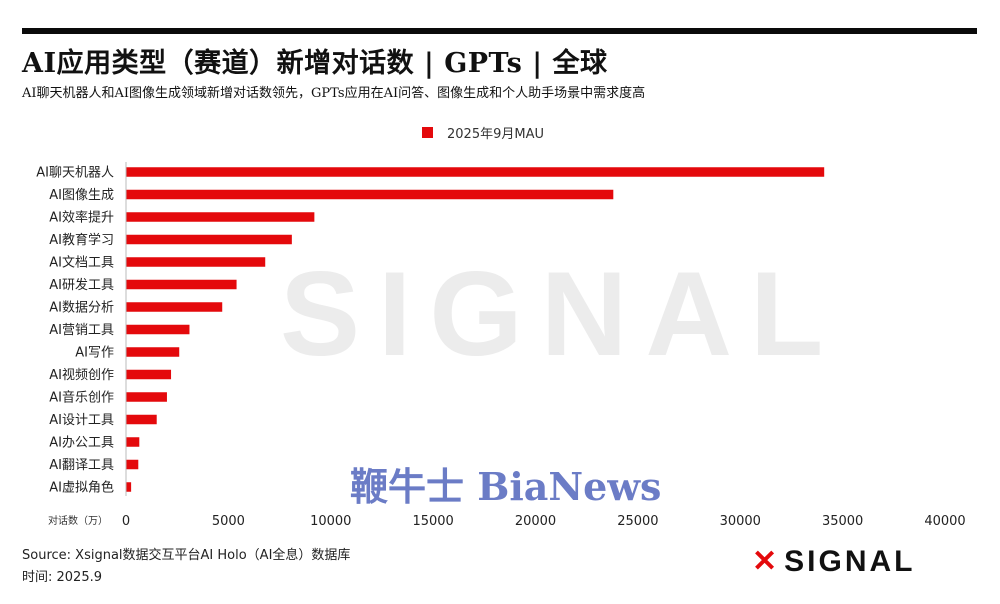  Describe the element at coordinates (315, 63) in the screenshot. I see `chart-title: AI应用类型（赛道）新增对话数 | GPTs | 全球` at that location.